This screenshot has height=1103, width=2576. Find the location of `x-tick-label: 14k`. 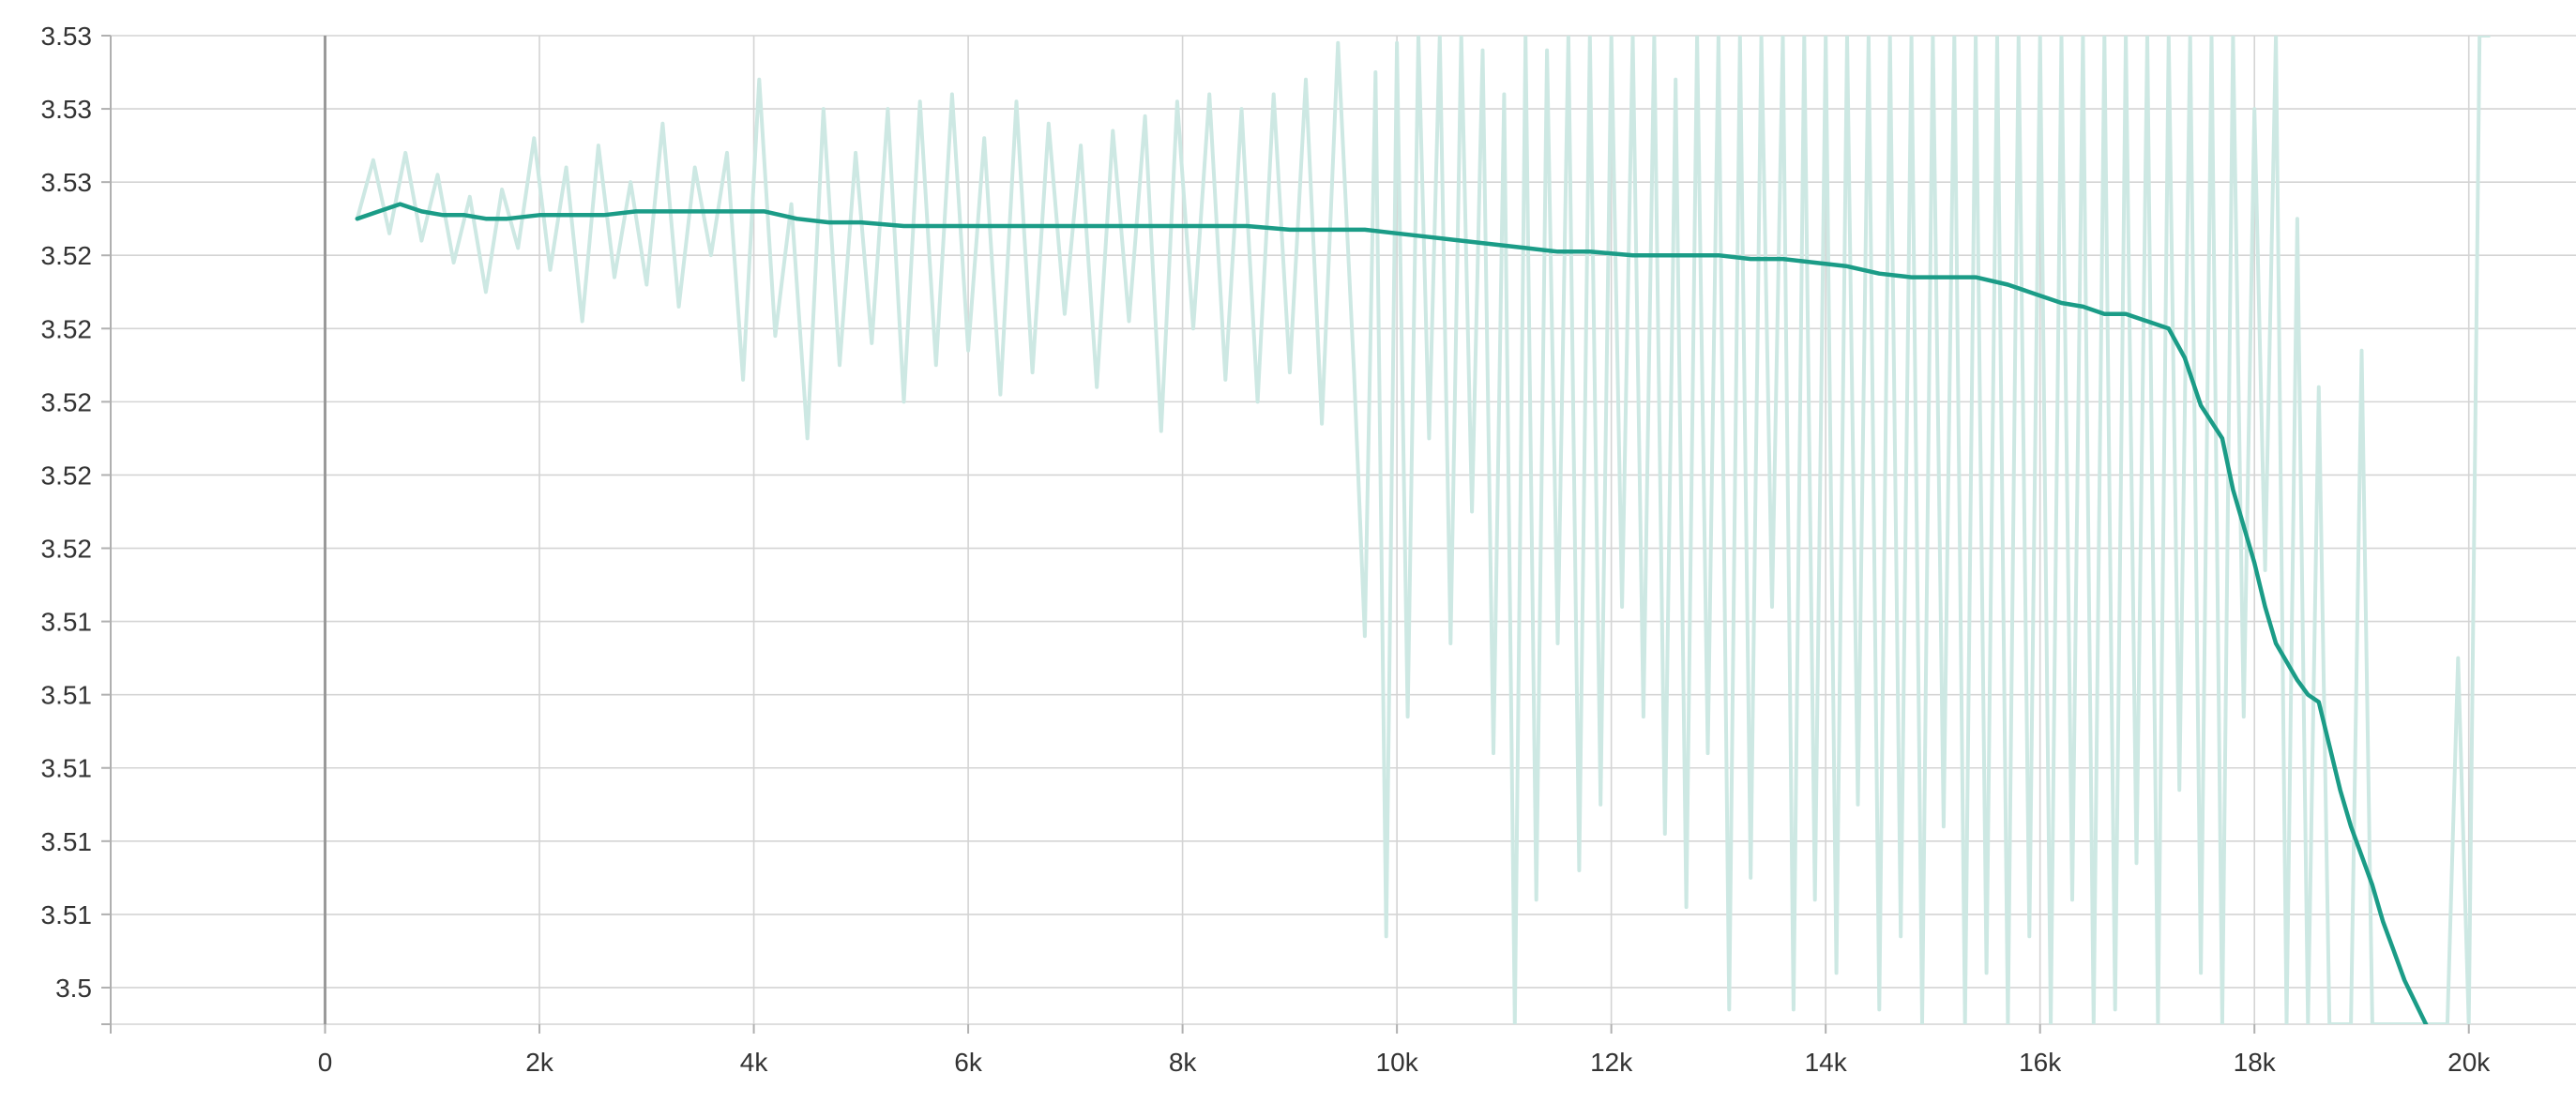

x-tick-label: 14k is located at coordinates (1826, 1062).